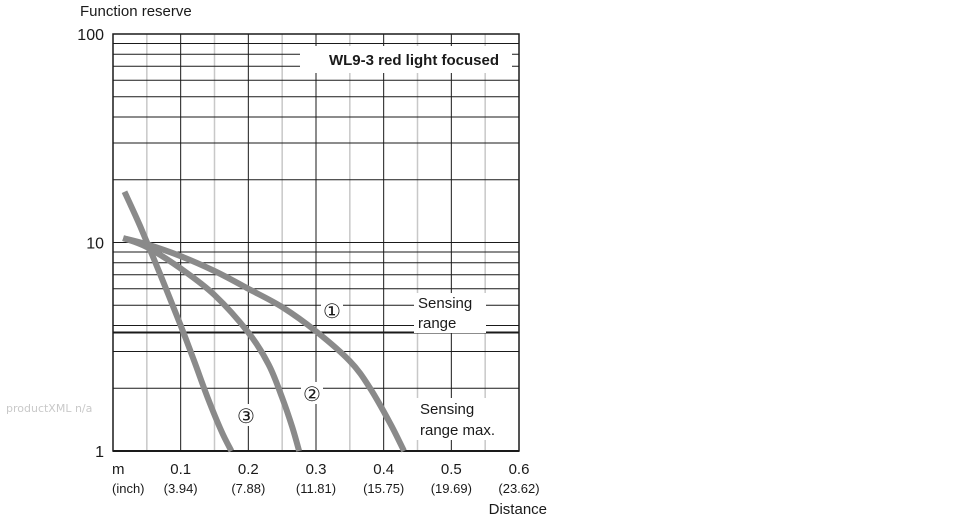 This screenshot has width=970, height=520. I want to click on curve-label-2-bg, so click(312, 393).